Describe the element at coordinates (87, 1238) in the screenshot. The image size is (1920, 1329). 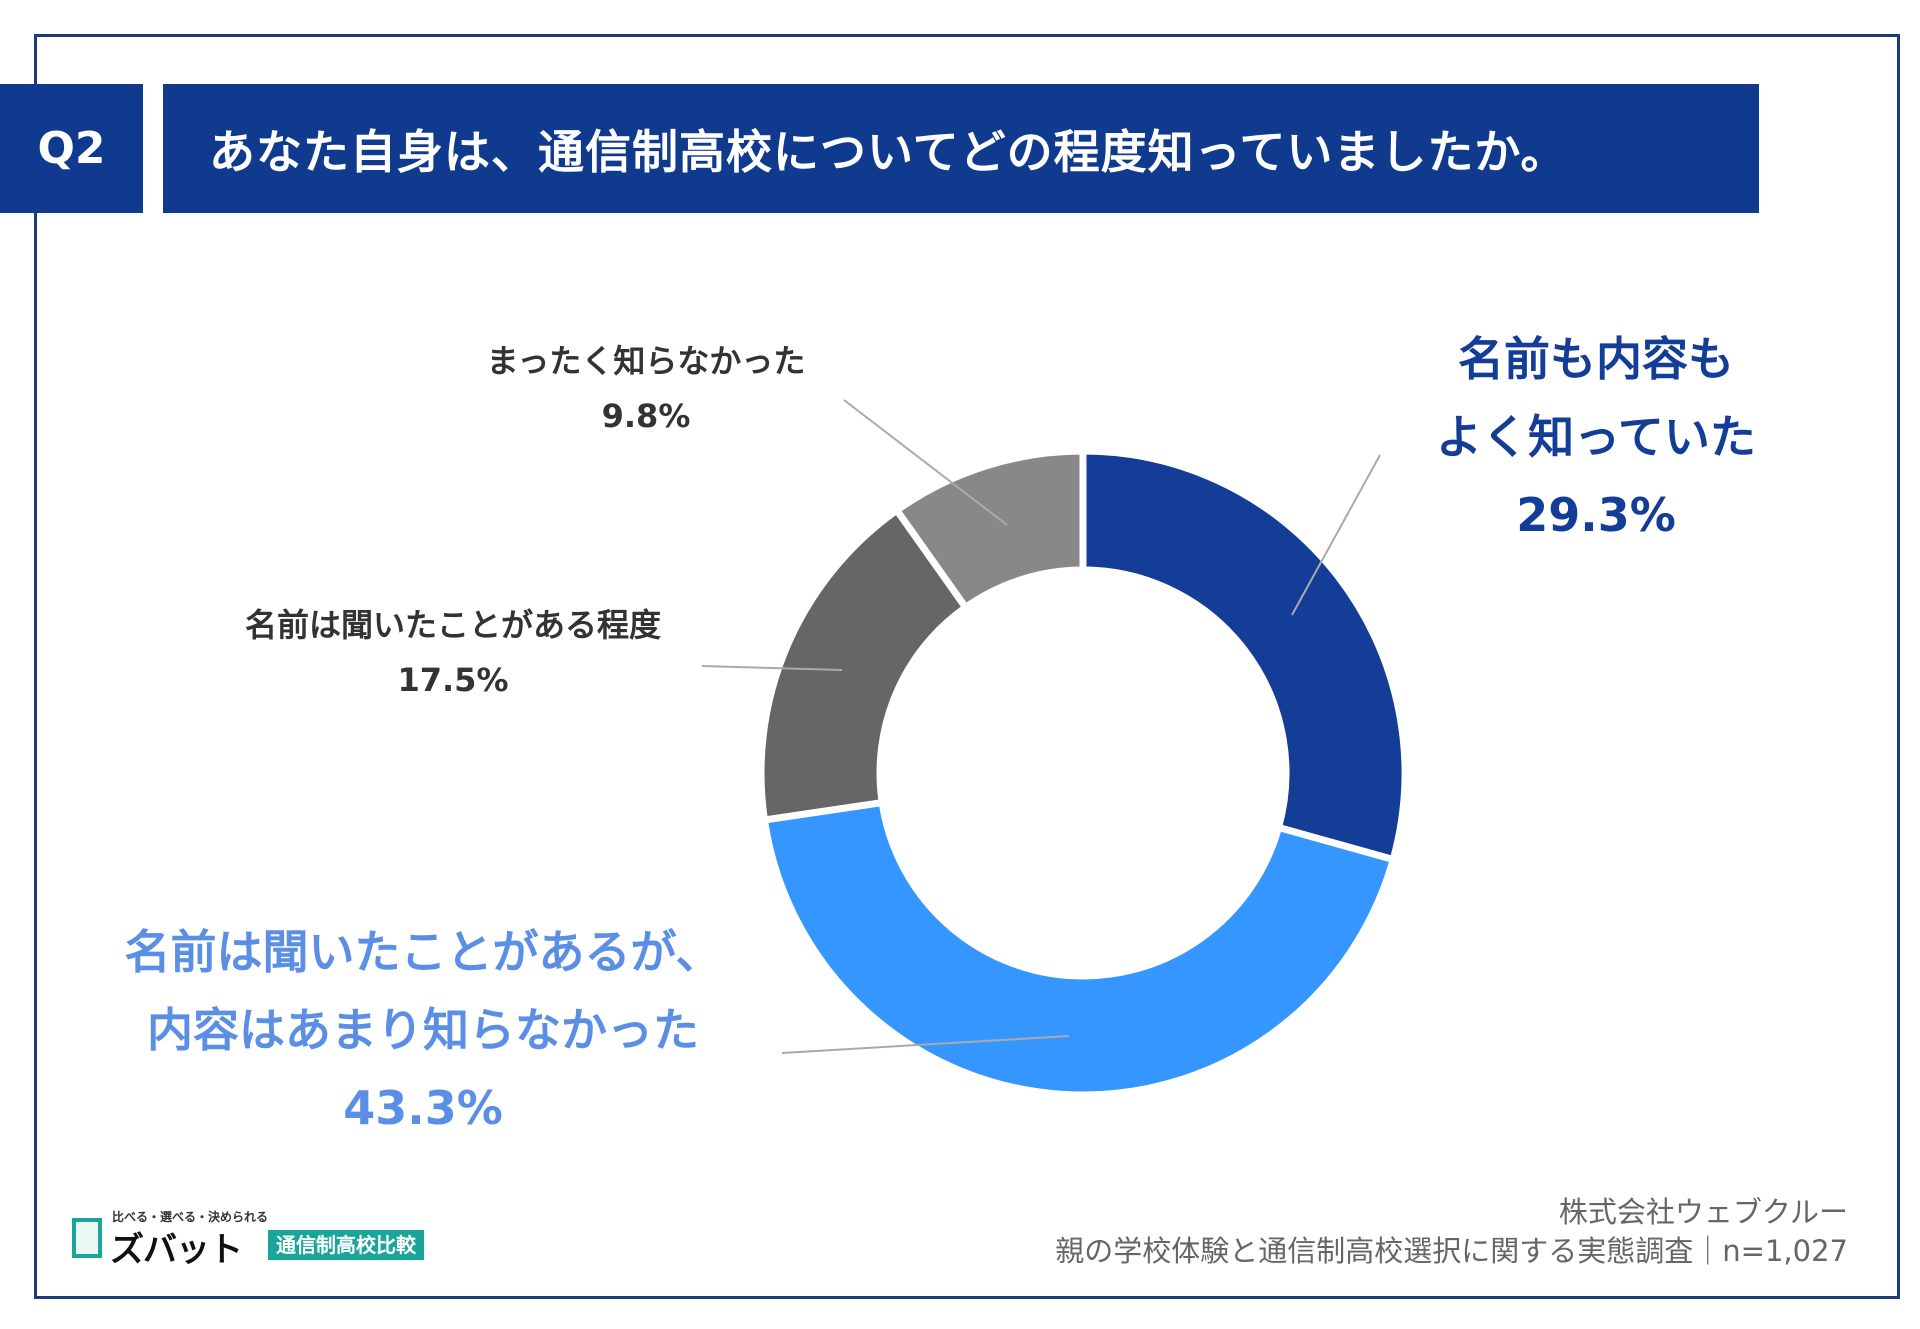
I see `logo-building-icon` at that location.